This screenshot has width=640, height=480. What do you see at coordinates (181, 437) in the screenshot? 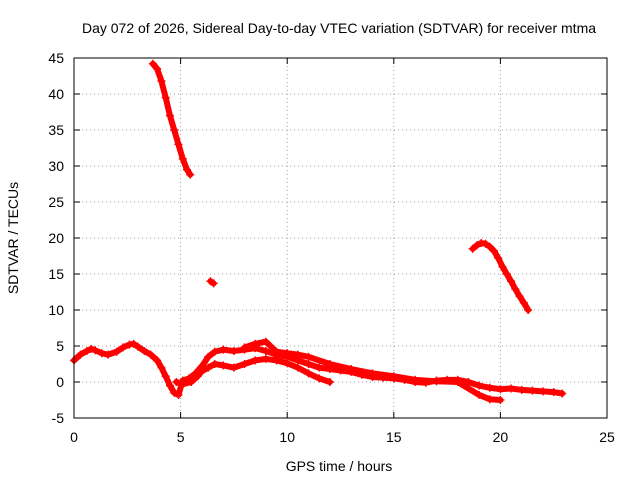
I see `x-tick-label: 5` at bounding box center [181, 437].